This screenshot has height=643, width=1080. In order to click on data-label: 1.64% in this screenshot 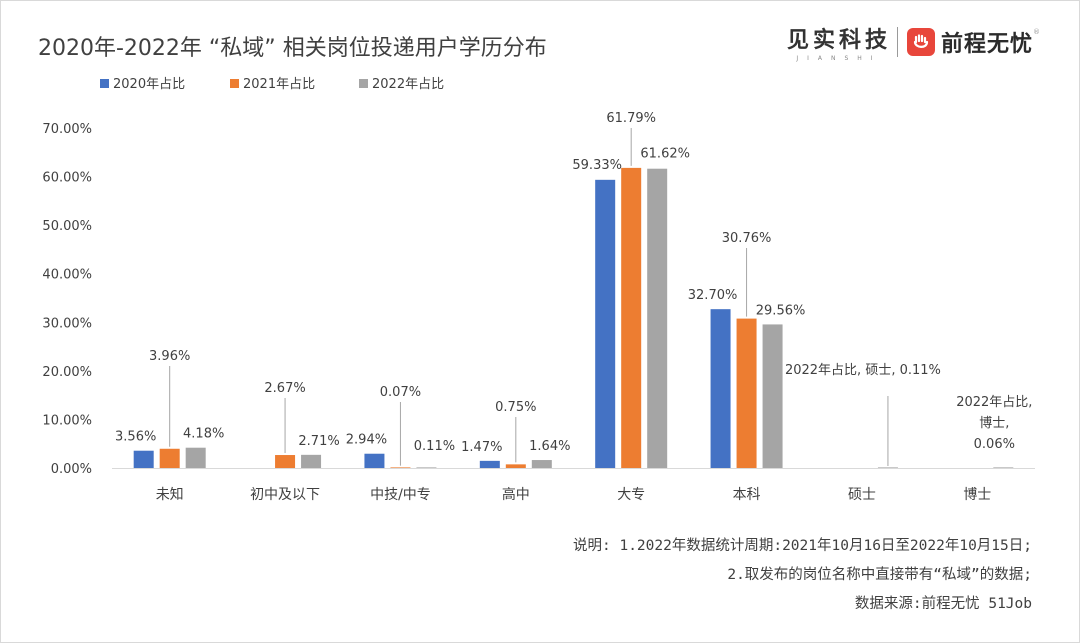, I will do `click(549, 446)`.